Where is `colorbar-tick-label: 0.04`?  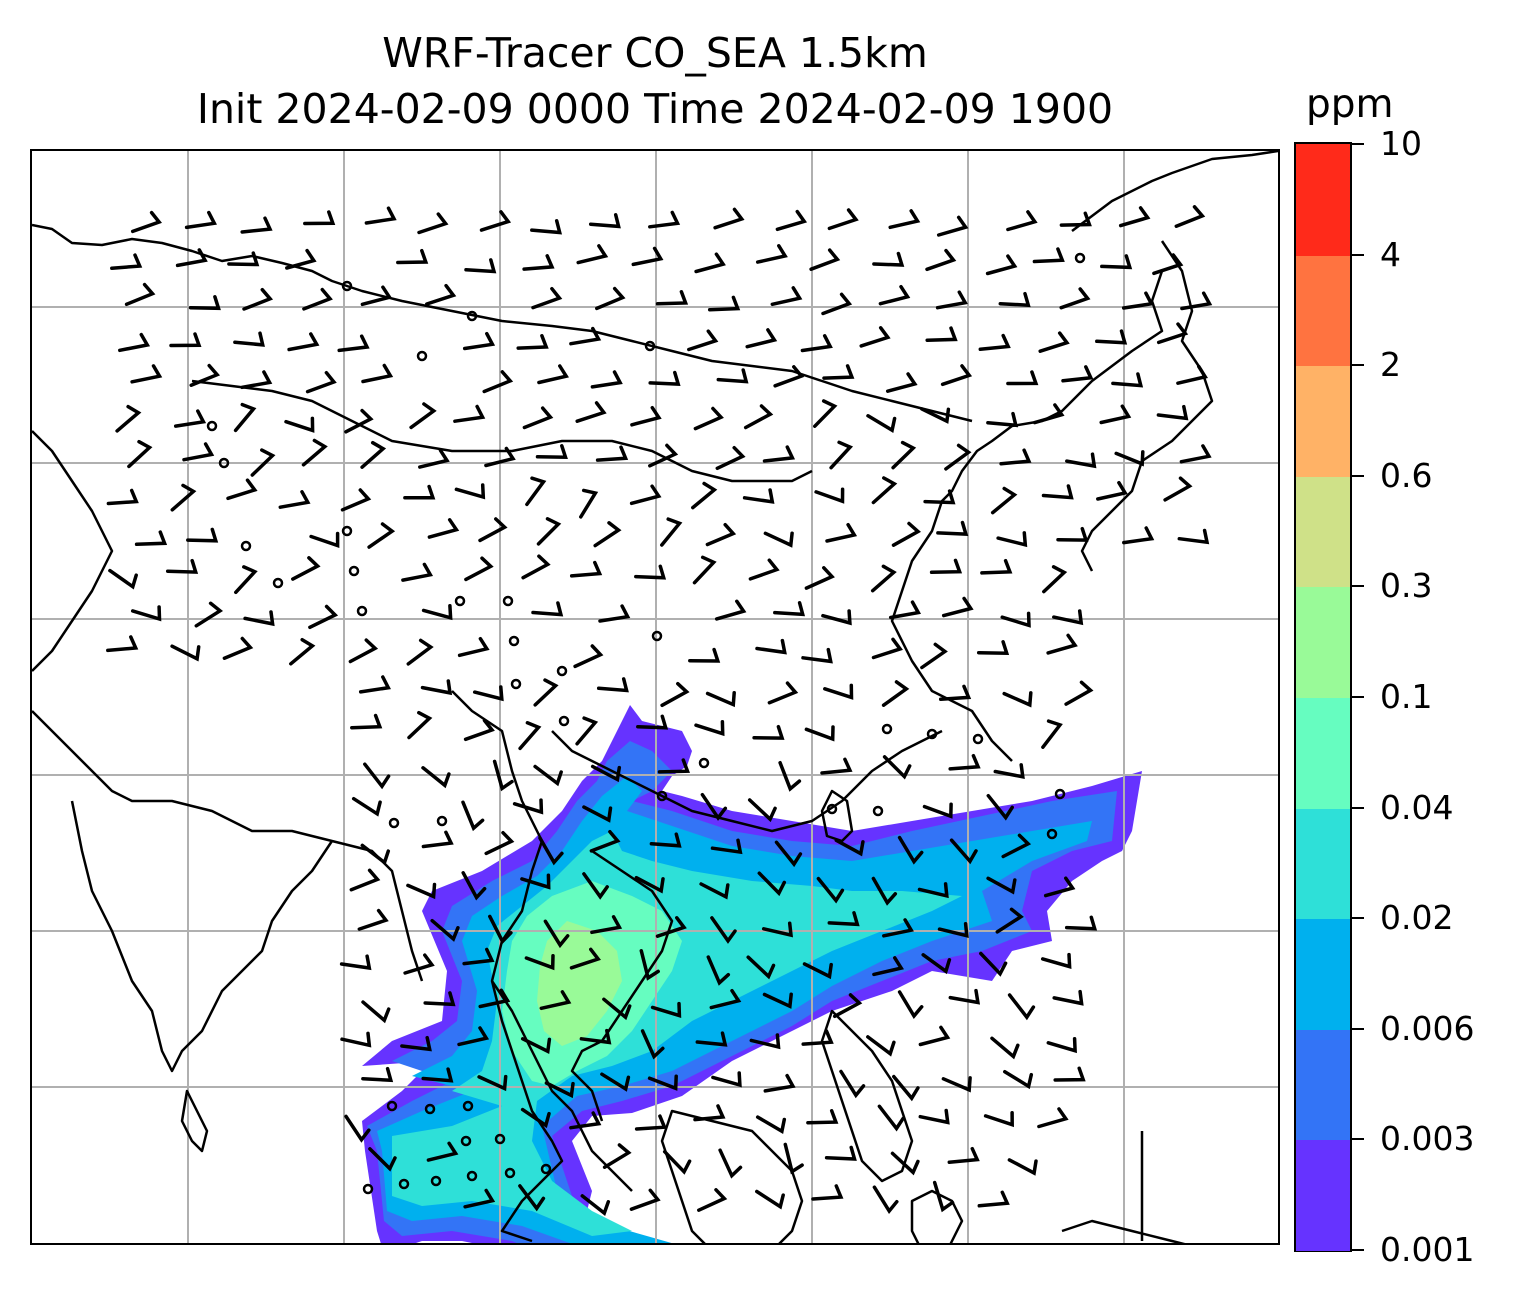 colorbar-tick-label: 0.04 is located at coordinates (1417, 807).